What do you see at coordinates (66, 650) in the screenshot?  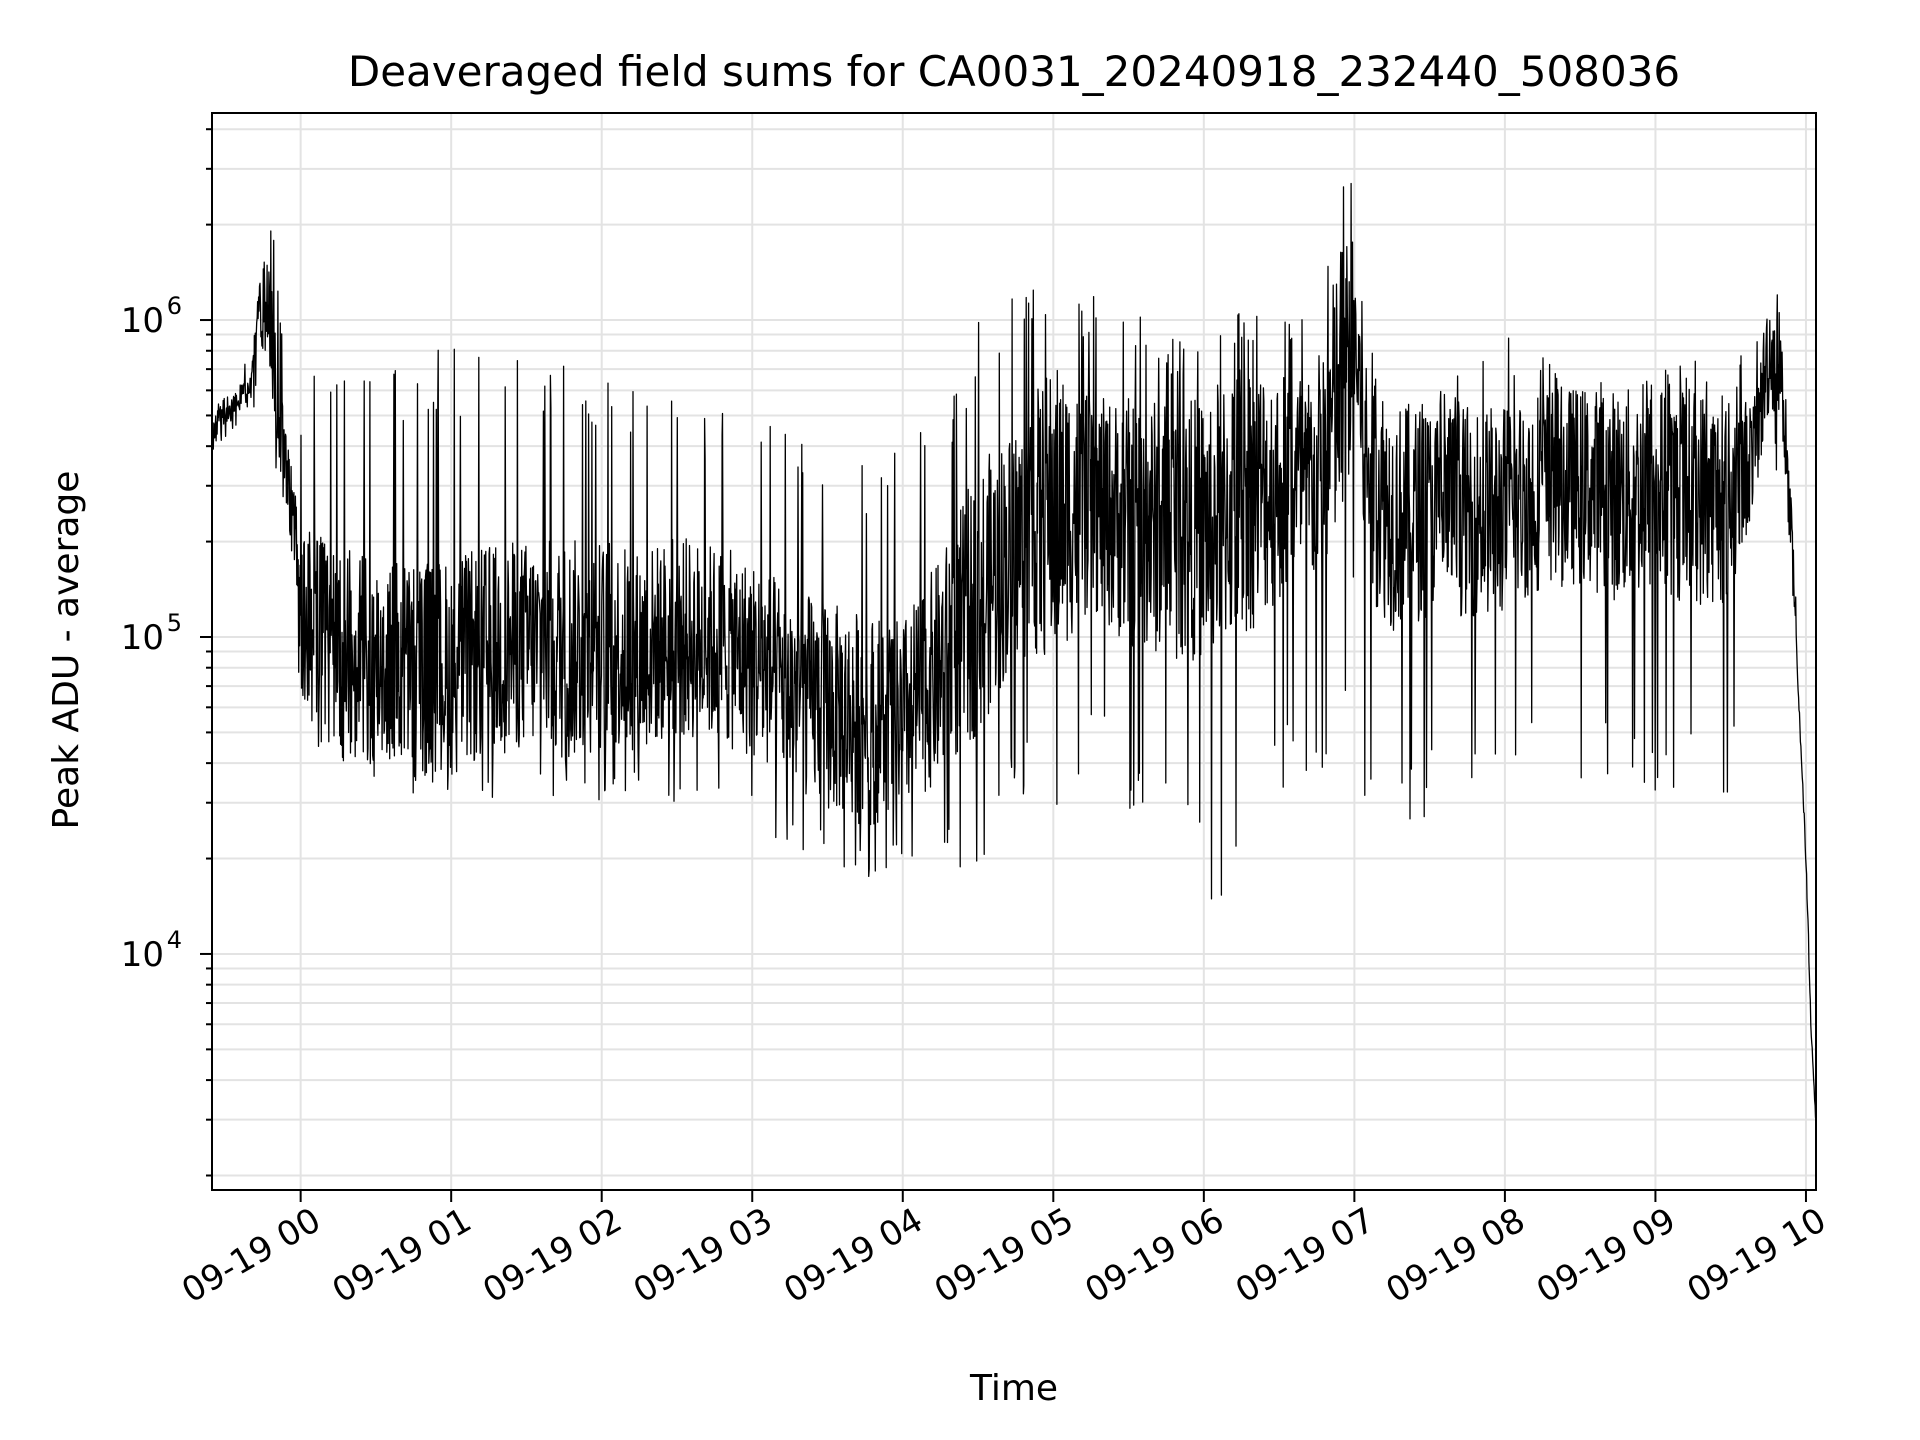 I see `y-axis-label: Peak ADU - average` at bounding box center [66, 650].